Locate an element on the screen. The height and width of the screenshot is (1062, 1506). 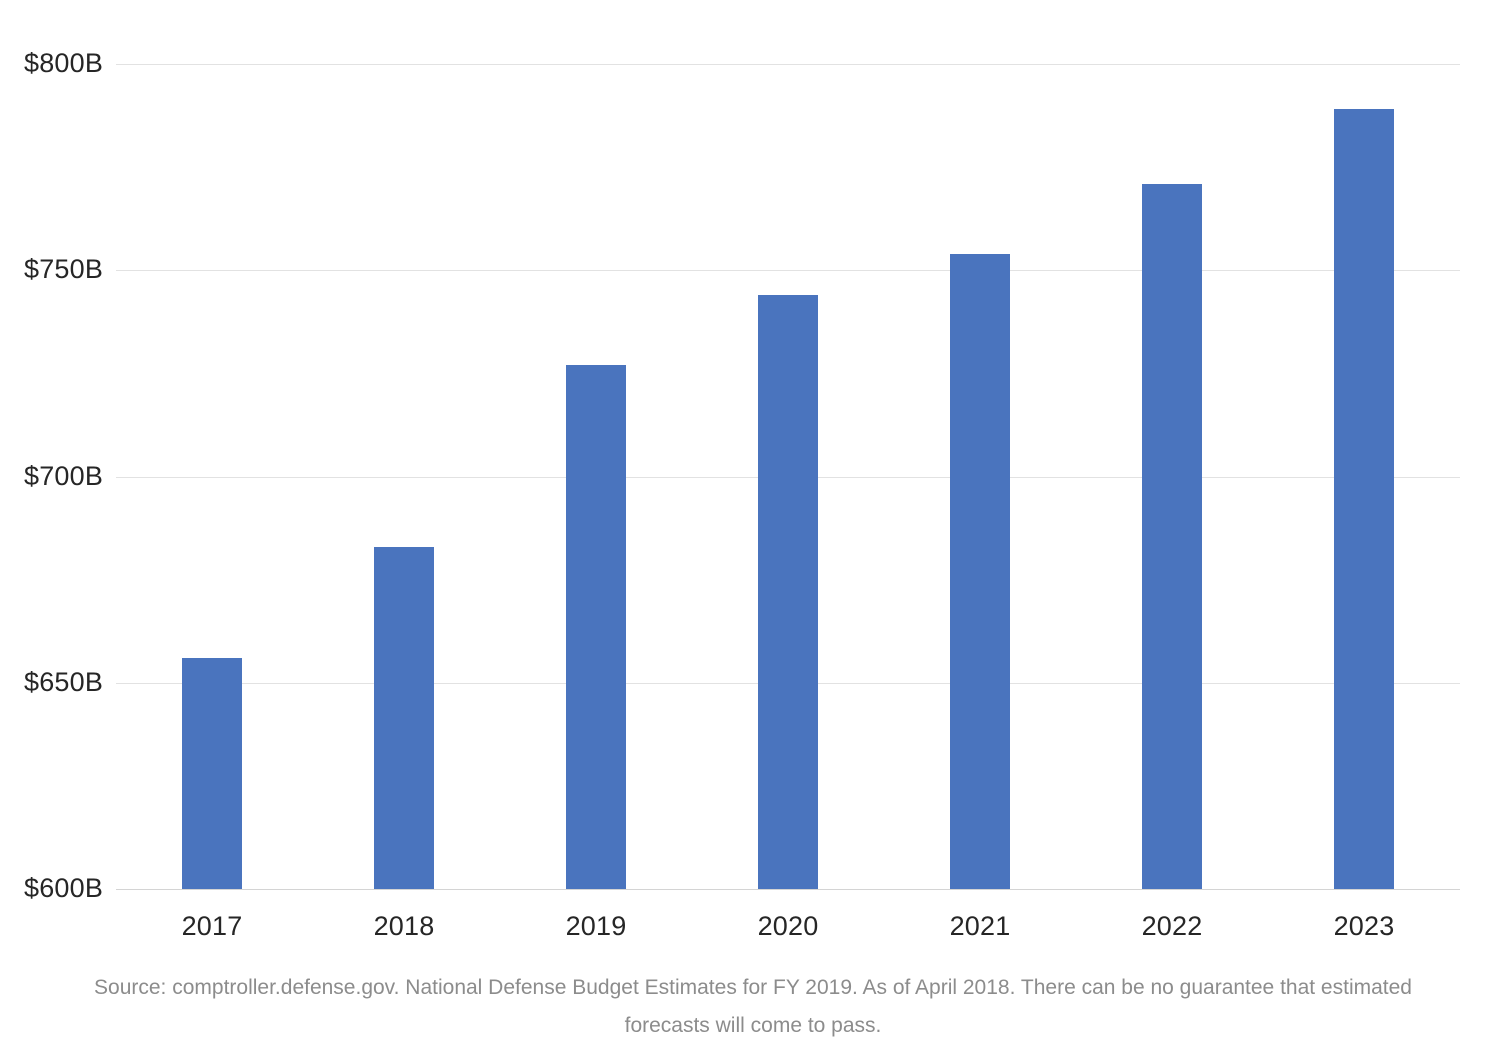
y-axis-label: $650B is located at coordinates (64, 682).